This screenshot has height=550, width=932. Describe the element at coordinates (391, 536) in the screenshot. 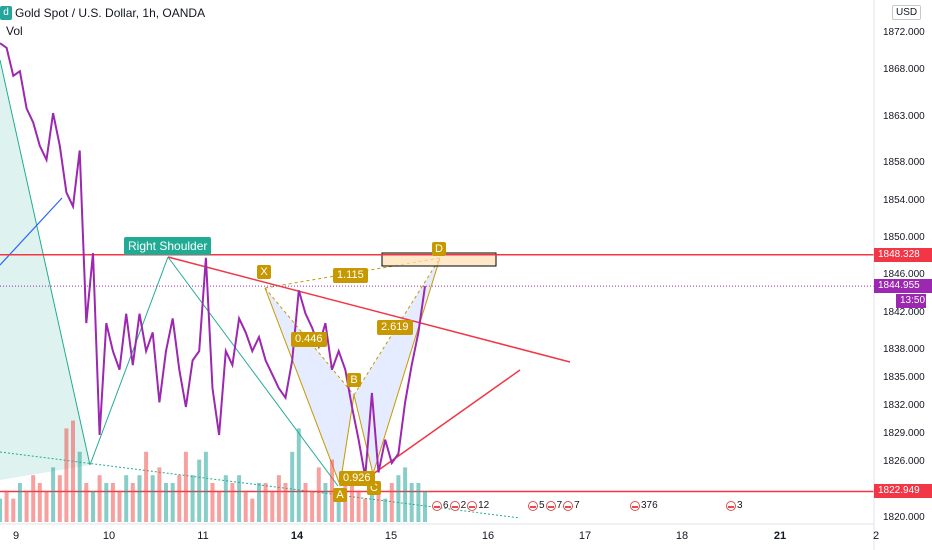

I see `time-tick-label: 15` at that location.